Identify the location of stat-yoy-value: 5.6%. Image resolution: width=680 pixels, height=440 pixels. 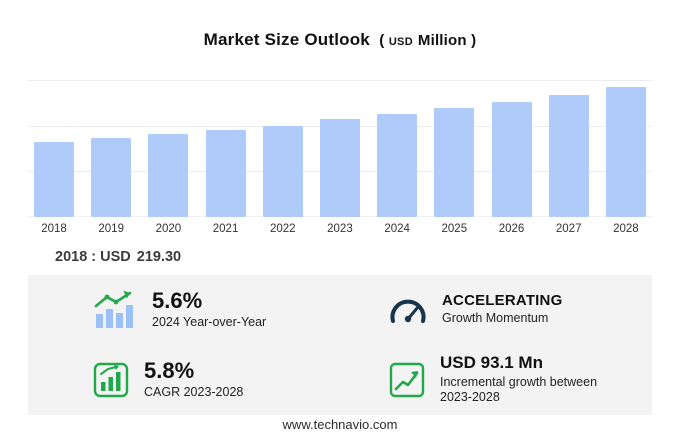
(177, 301).